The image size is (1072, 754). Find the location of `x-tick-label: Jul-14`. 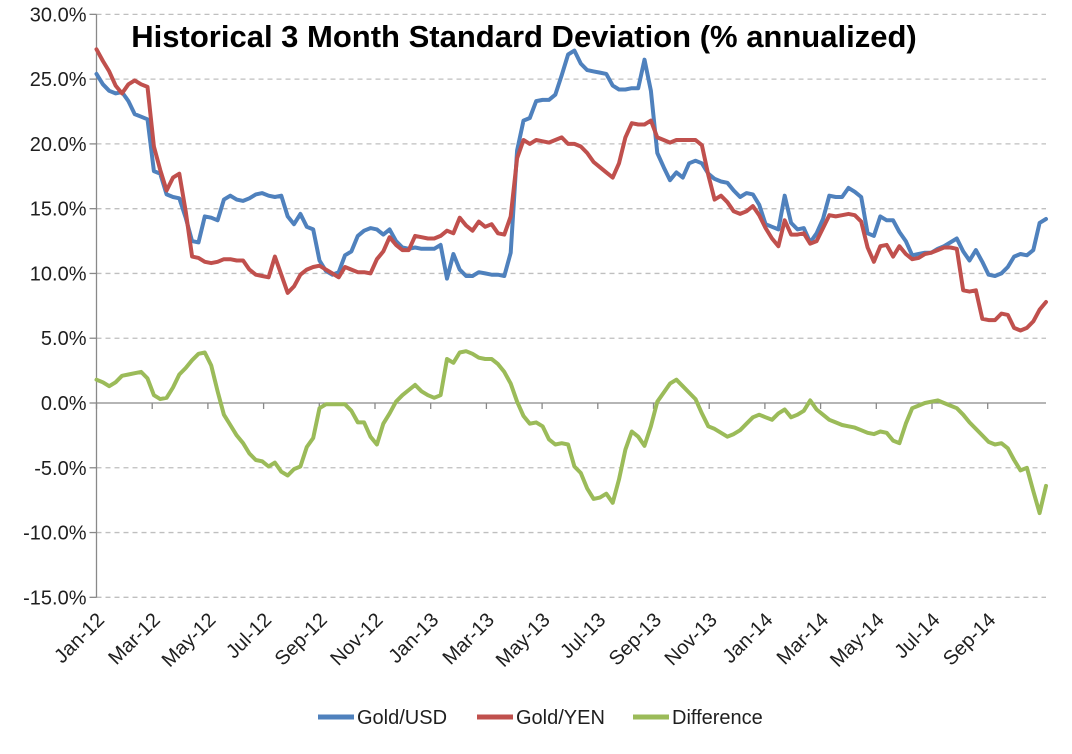

x-tick-label: Jul-14 is located at coordinates (917, 636).